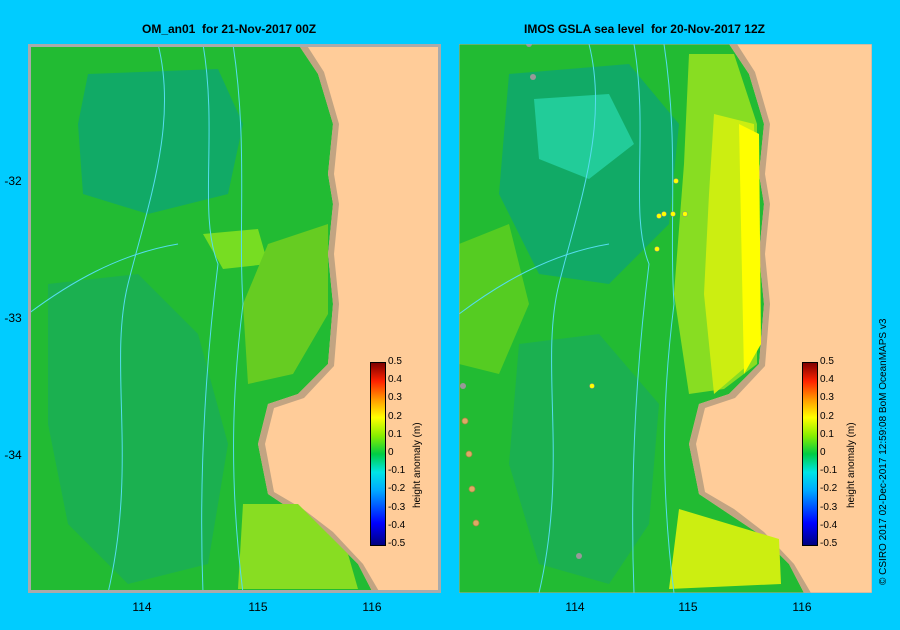  Describe the element at coordinates (827, 398) in the screenshot. I see `right-colorbar-tick: 0.3` at that location.